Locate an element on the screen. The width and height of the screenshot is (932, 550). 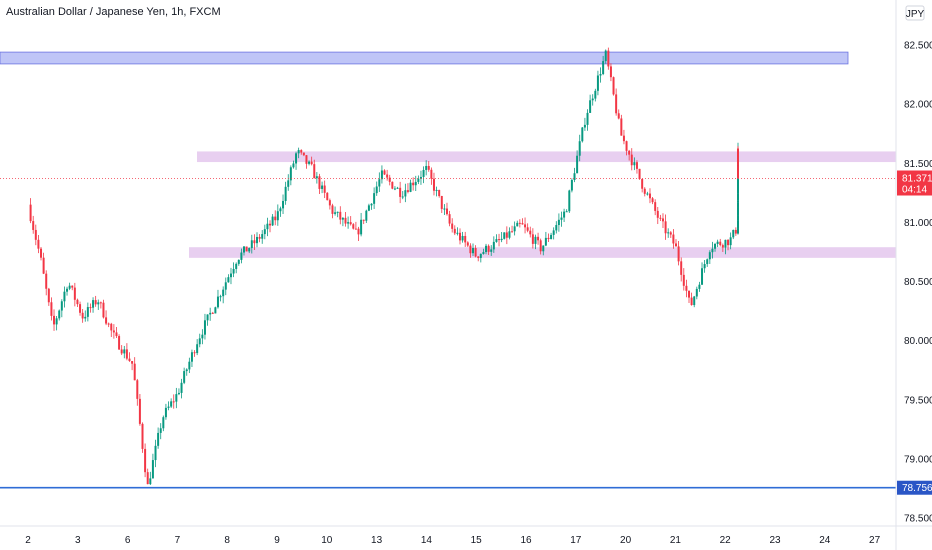
target-price-label: 78.756 is located at coordinates (917, 488).